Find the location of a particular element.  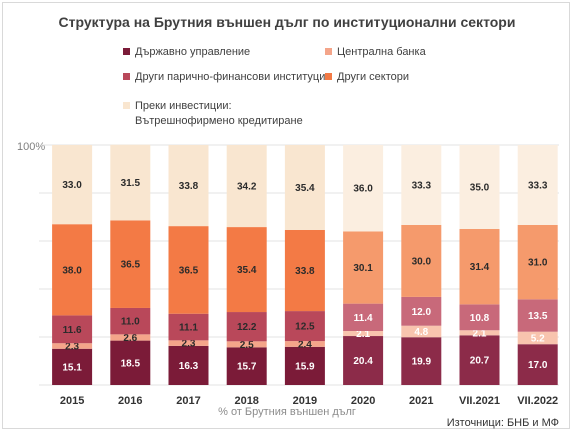

legend-label-fdi-line2: Вътрешнофирмено кредитиране is located at coordinates (219, 121).